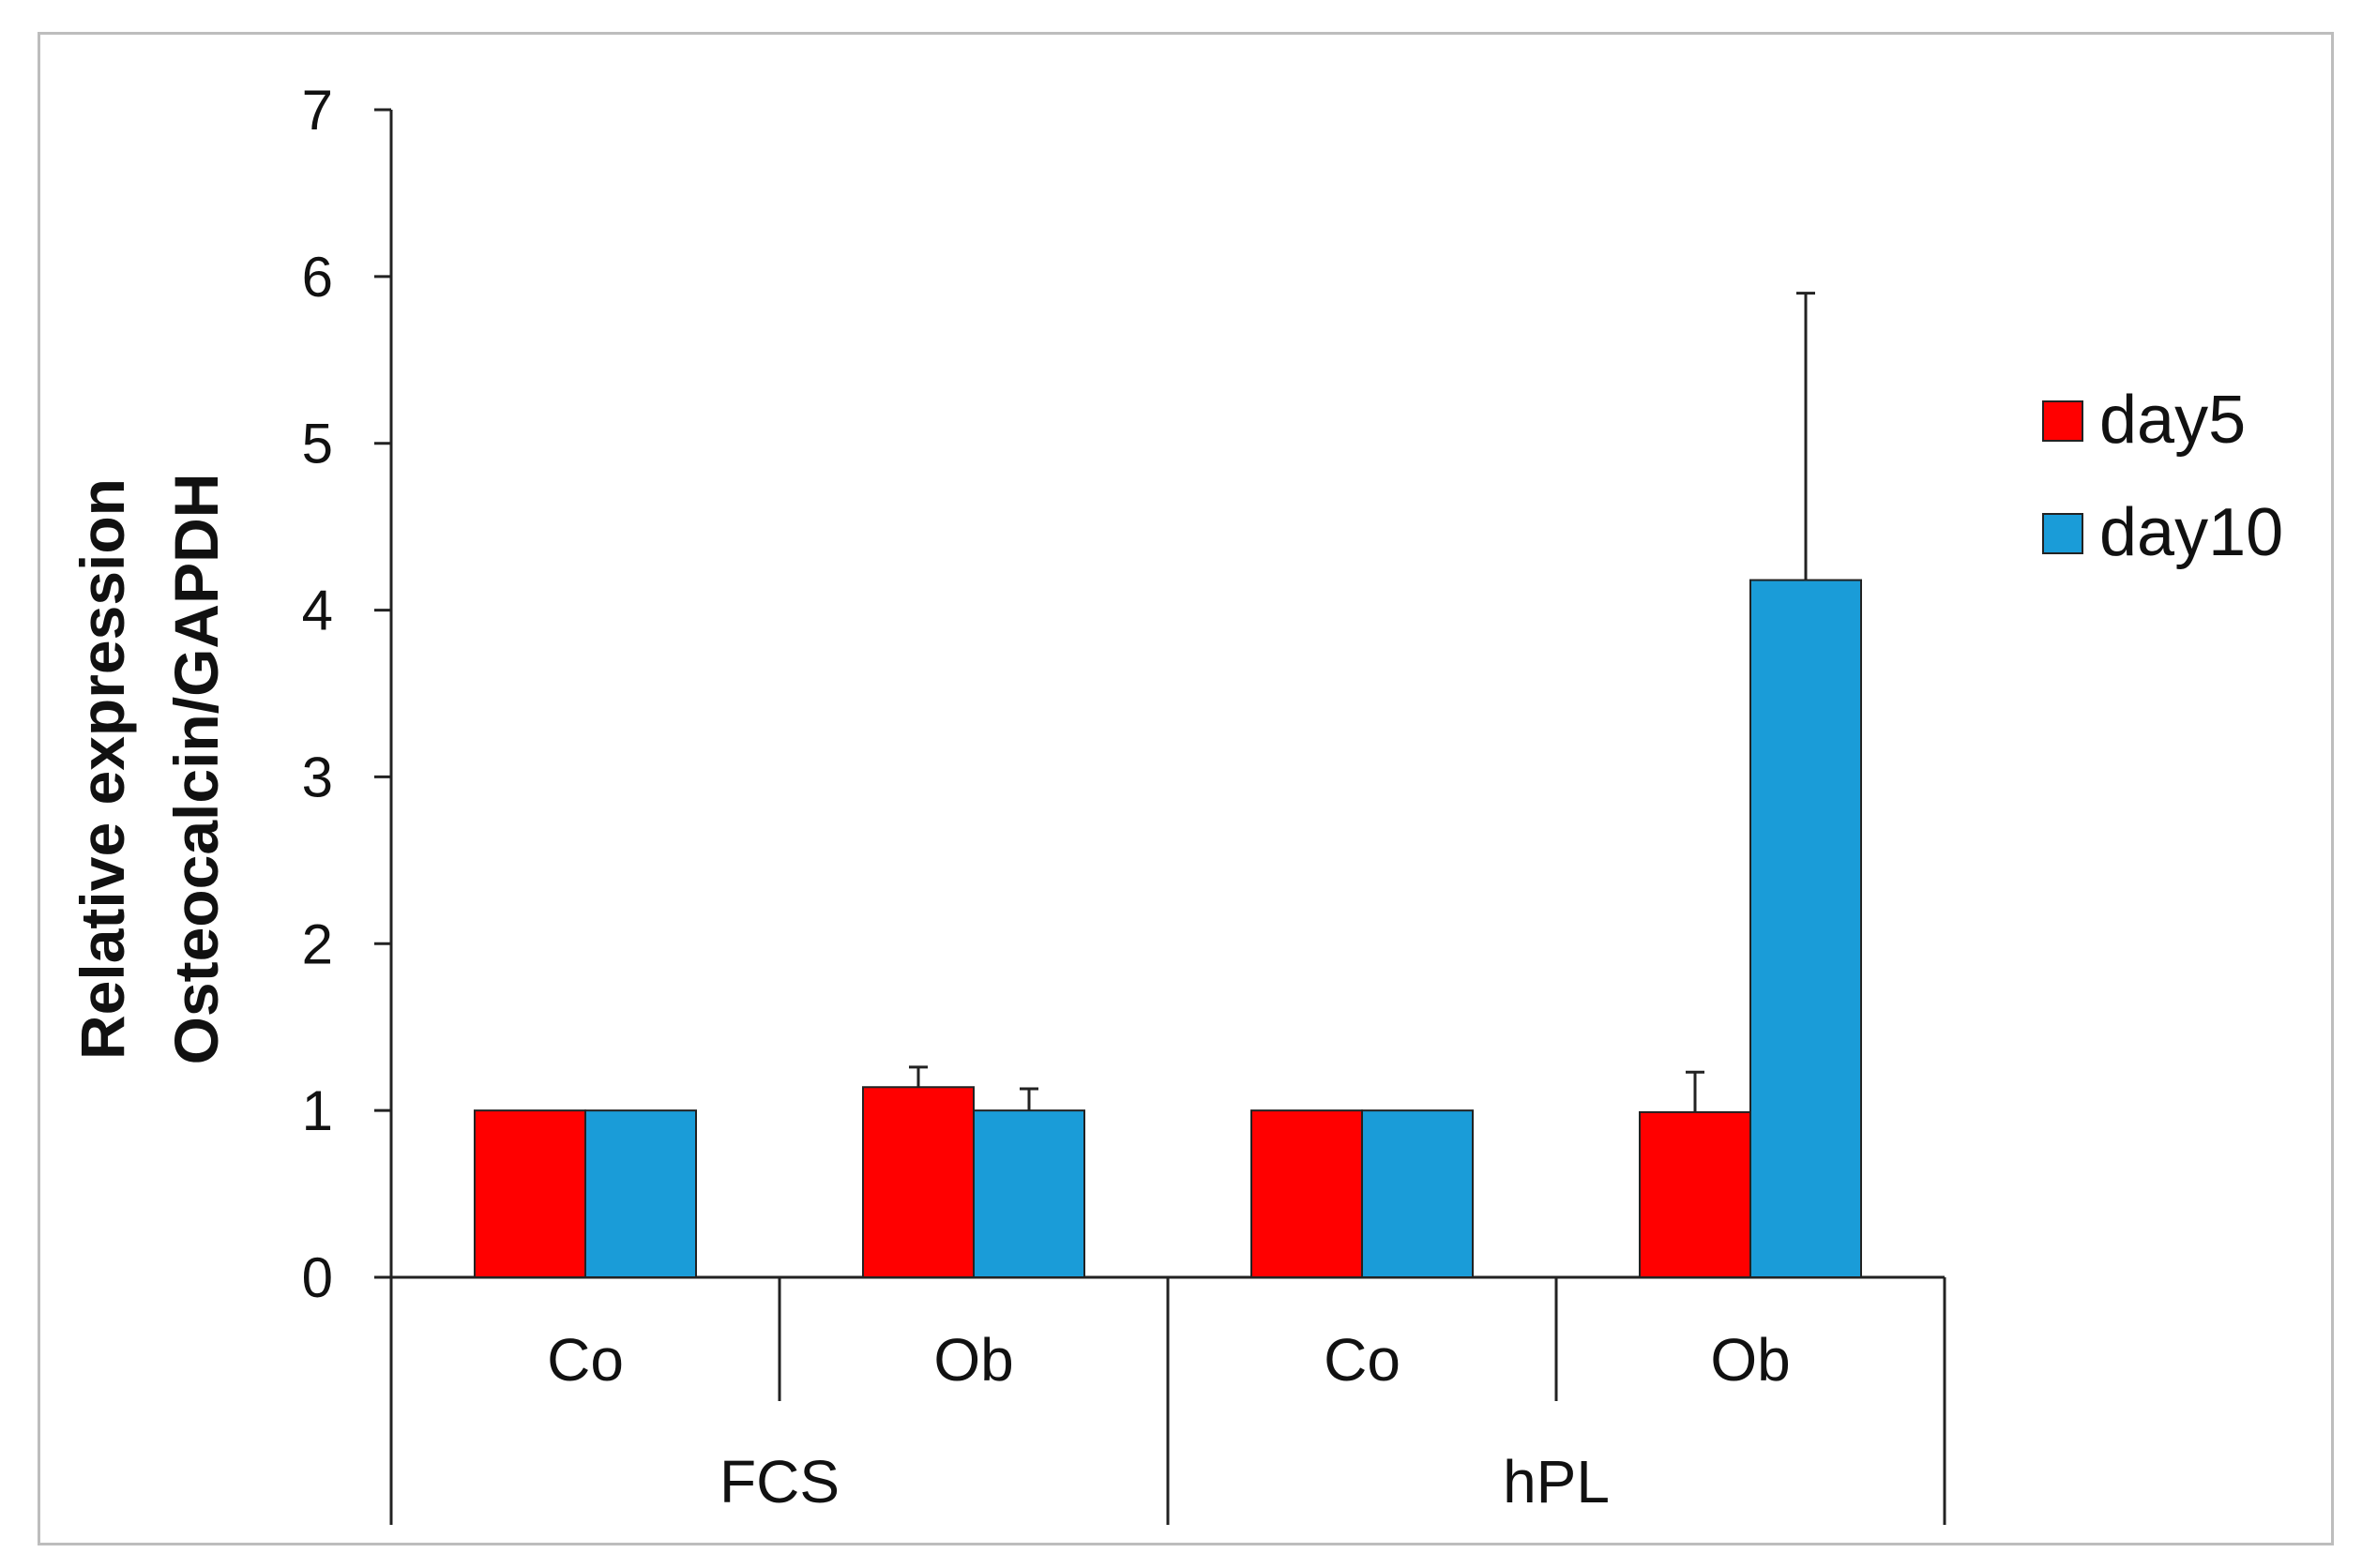 This screenshot has height=1568, width=2362. I want to click on y-tick-label: 2, so click(317, 944).